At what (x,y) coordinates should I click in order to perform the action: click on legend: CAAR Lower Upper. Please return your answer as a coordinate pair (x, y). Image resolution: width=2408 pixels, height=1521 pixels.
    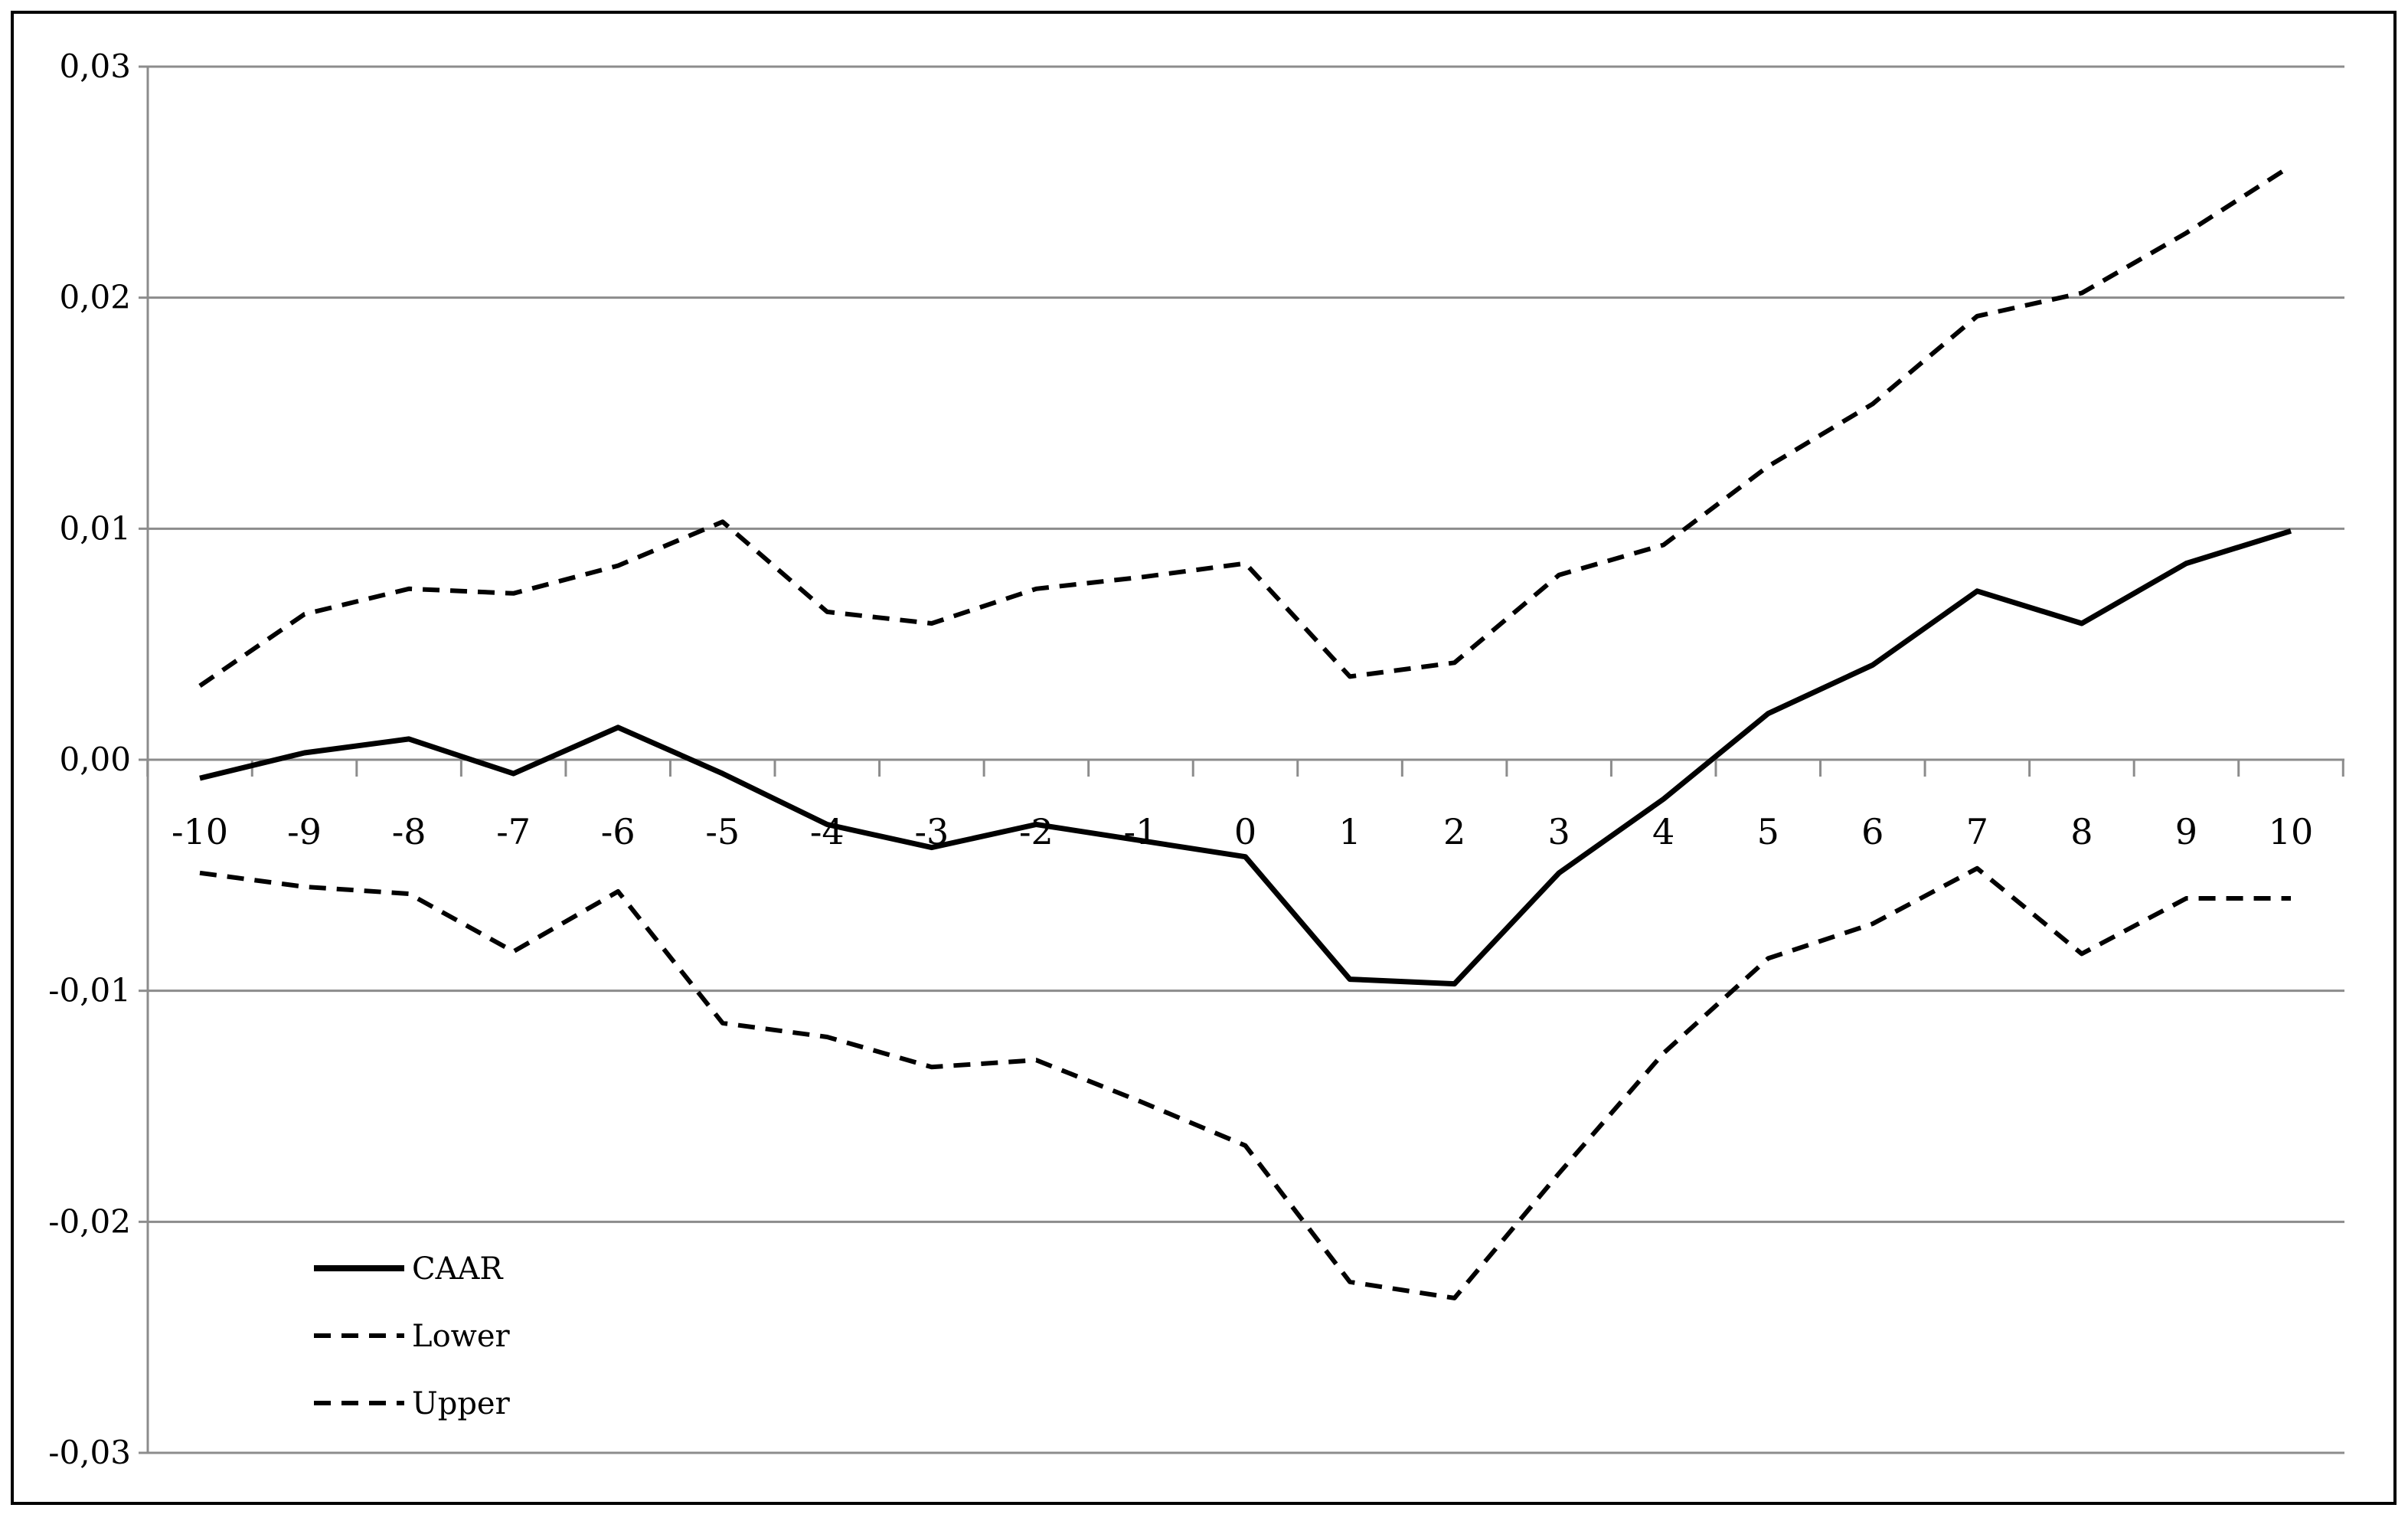
    Looking at the image, I should click on (412, 1336).